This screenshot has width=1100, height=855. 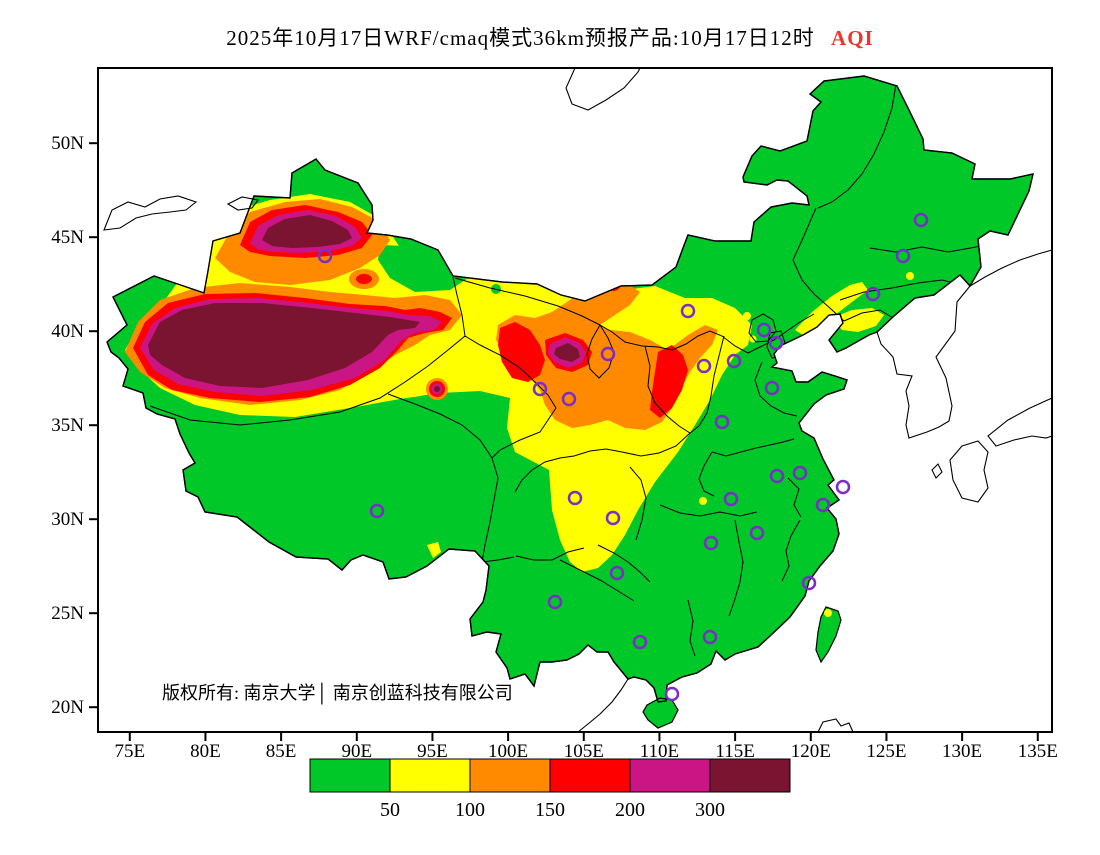 I want to click on colorbar-level-label: 300, so click(x=710, y=810).